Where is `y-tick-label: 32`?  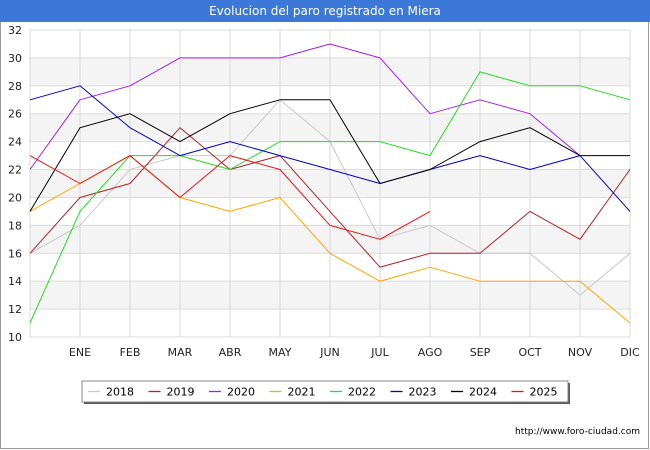
y-tick-label: 32 is located at coordinates (15, 30).